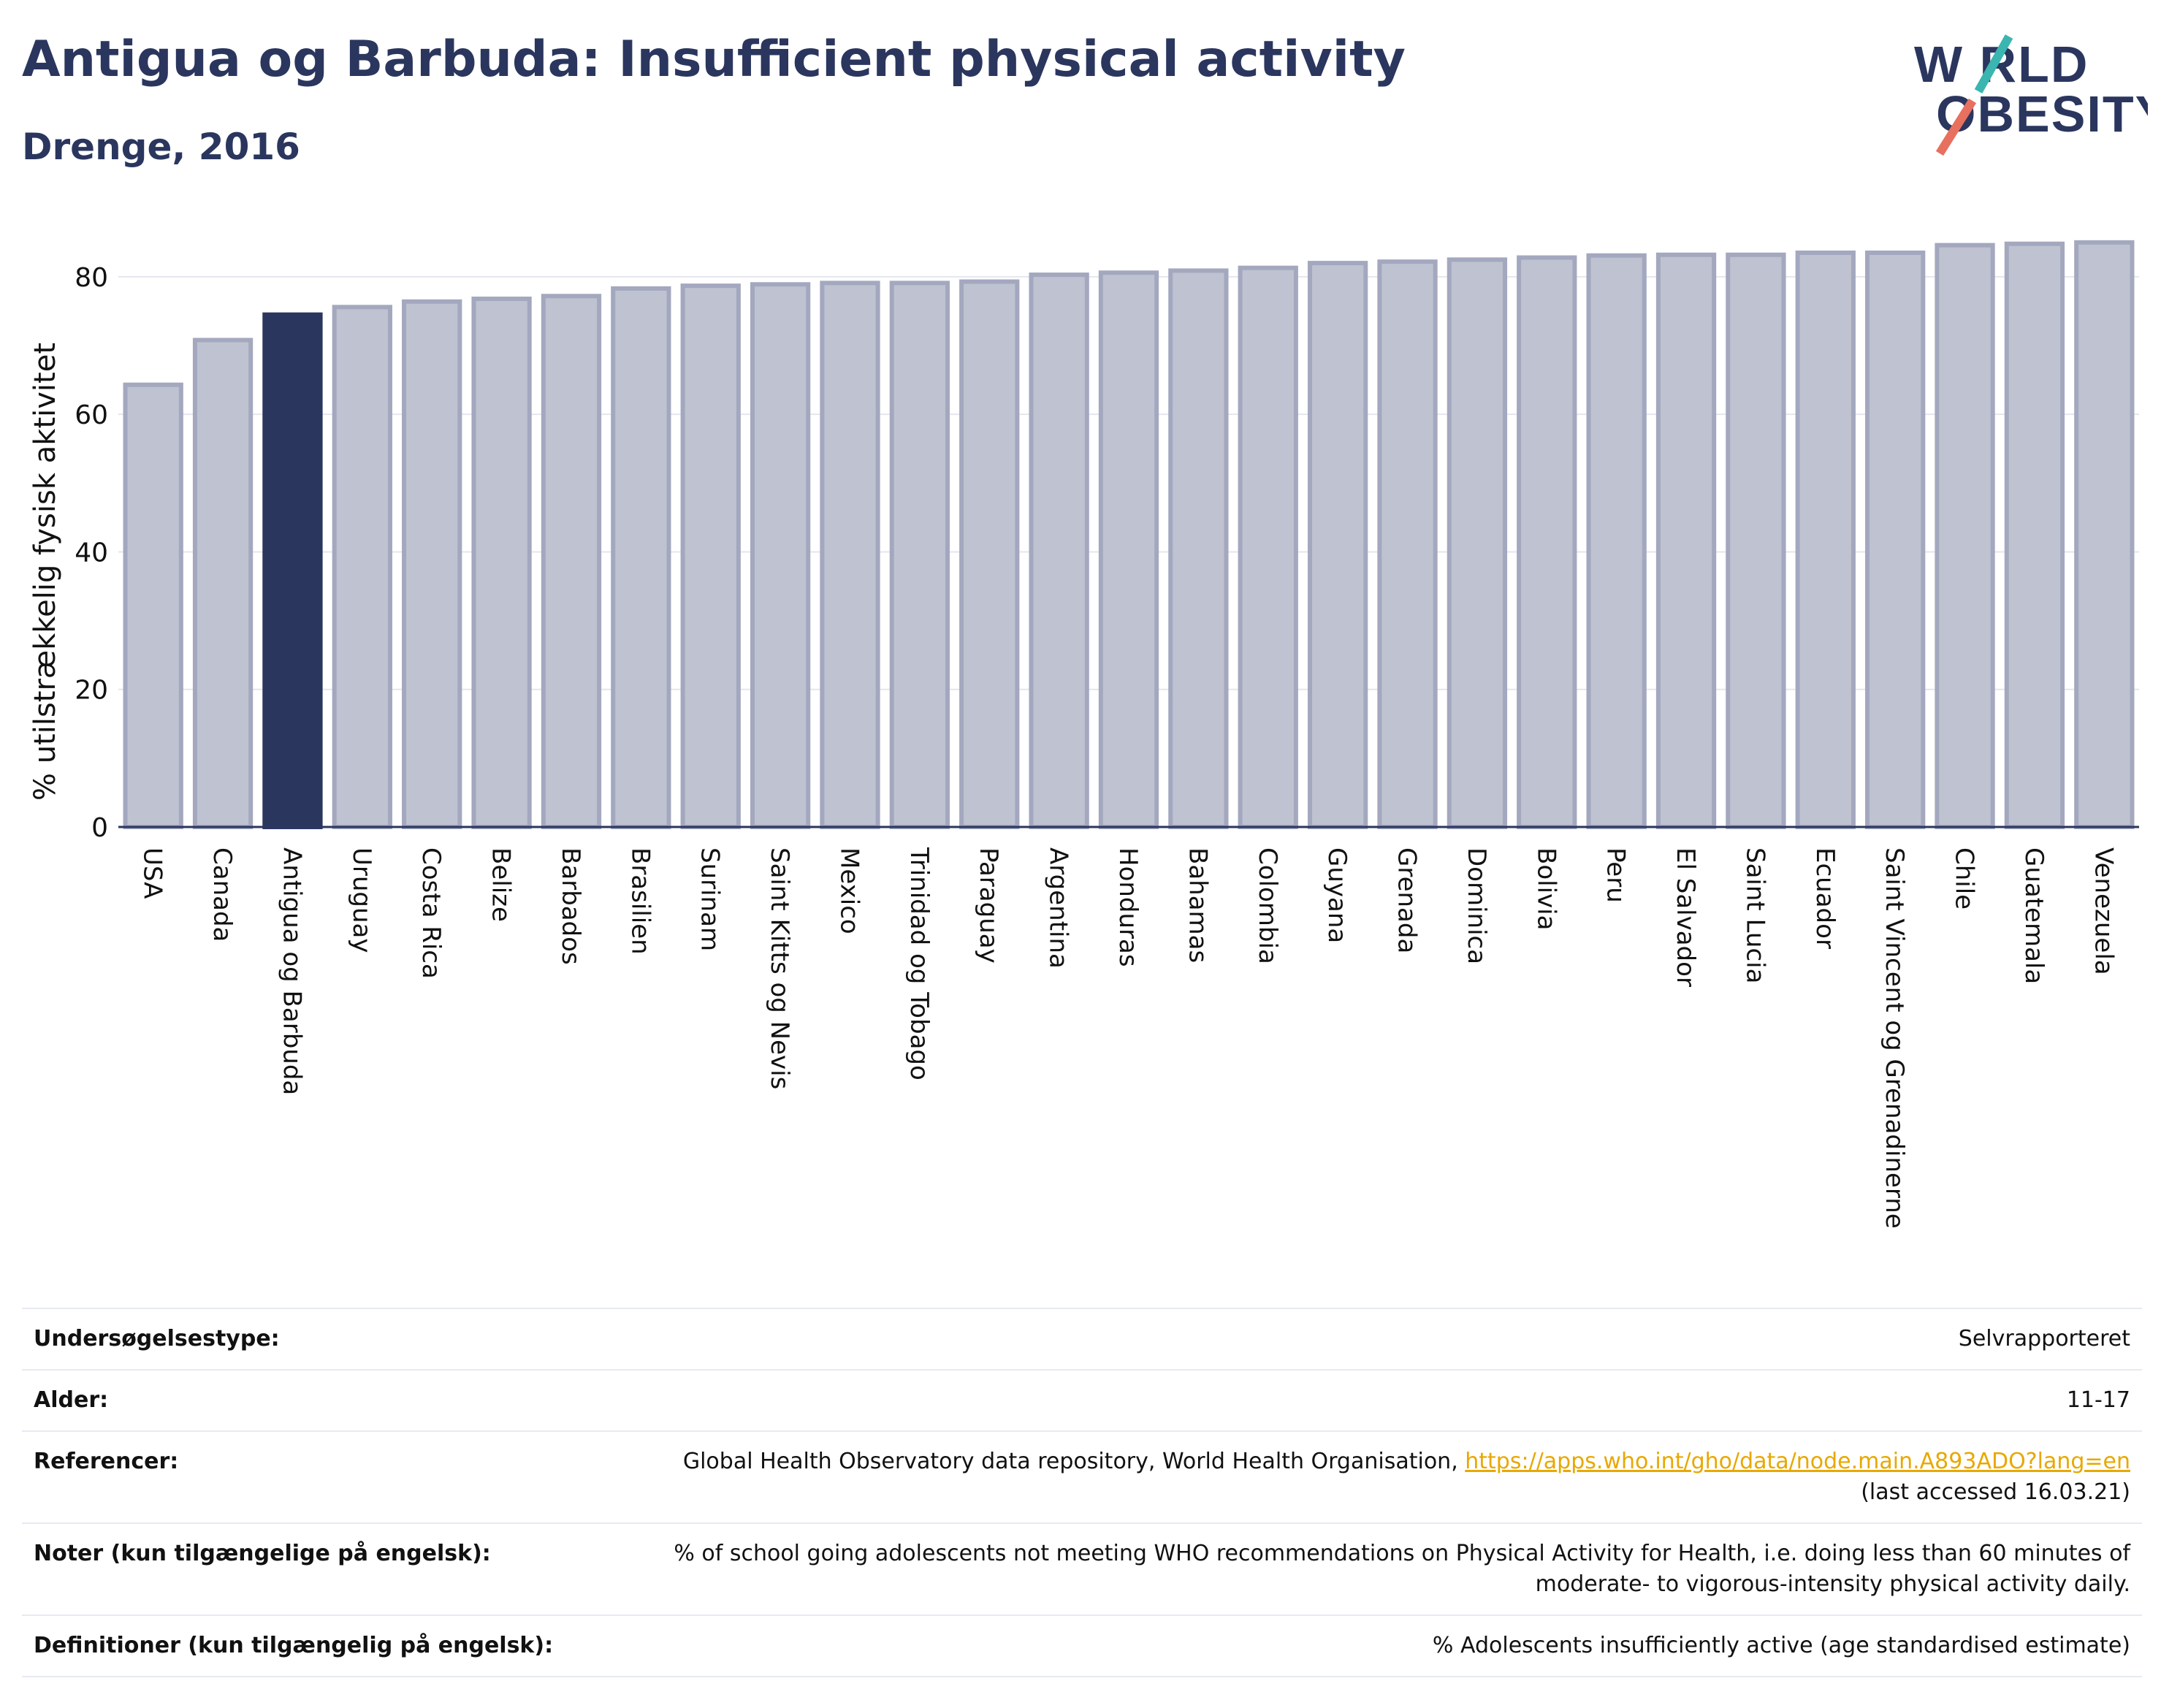  I want to click on age-value: 11-17, so click(2098, 1400).